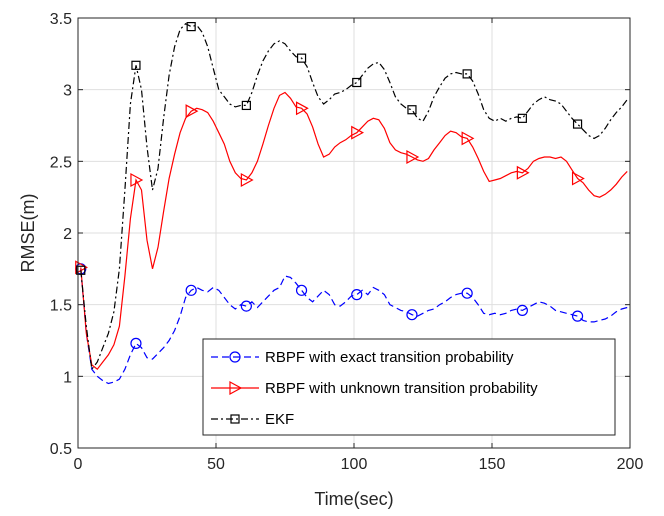 The width and height of the screenshot is (664, 516). I want to click on y-tick-label: 2, so click(67, 234).